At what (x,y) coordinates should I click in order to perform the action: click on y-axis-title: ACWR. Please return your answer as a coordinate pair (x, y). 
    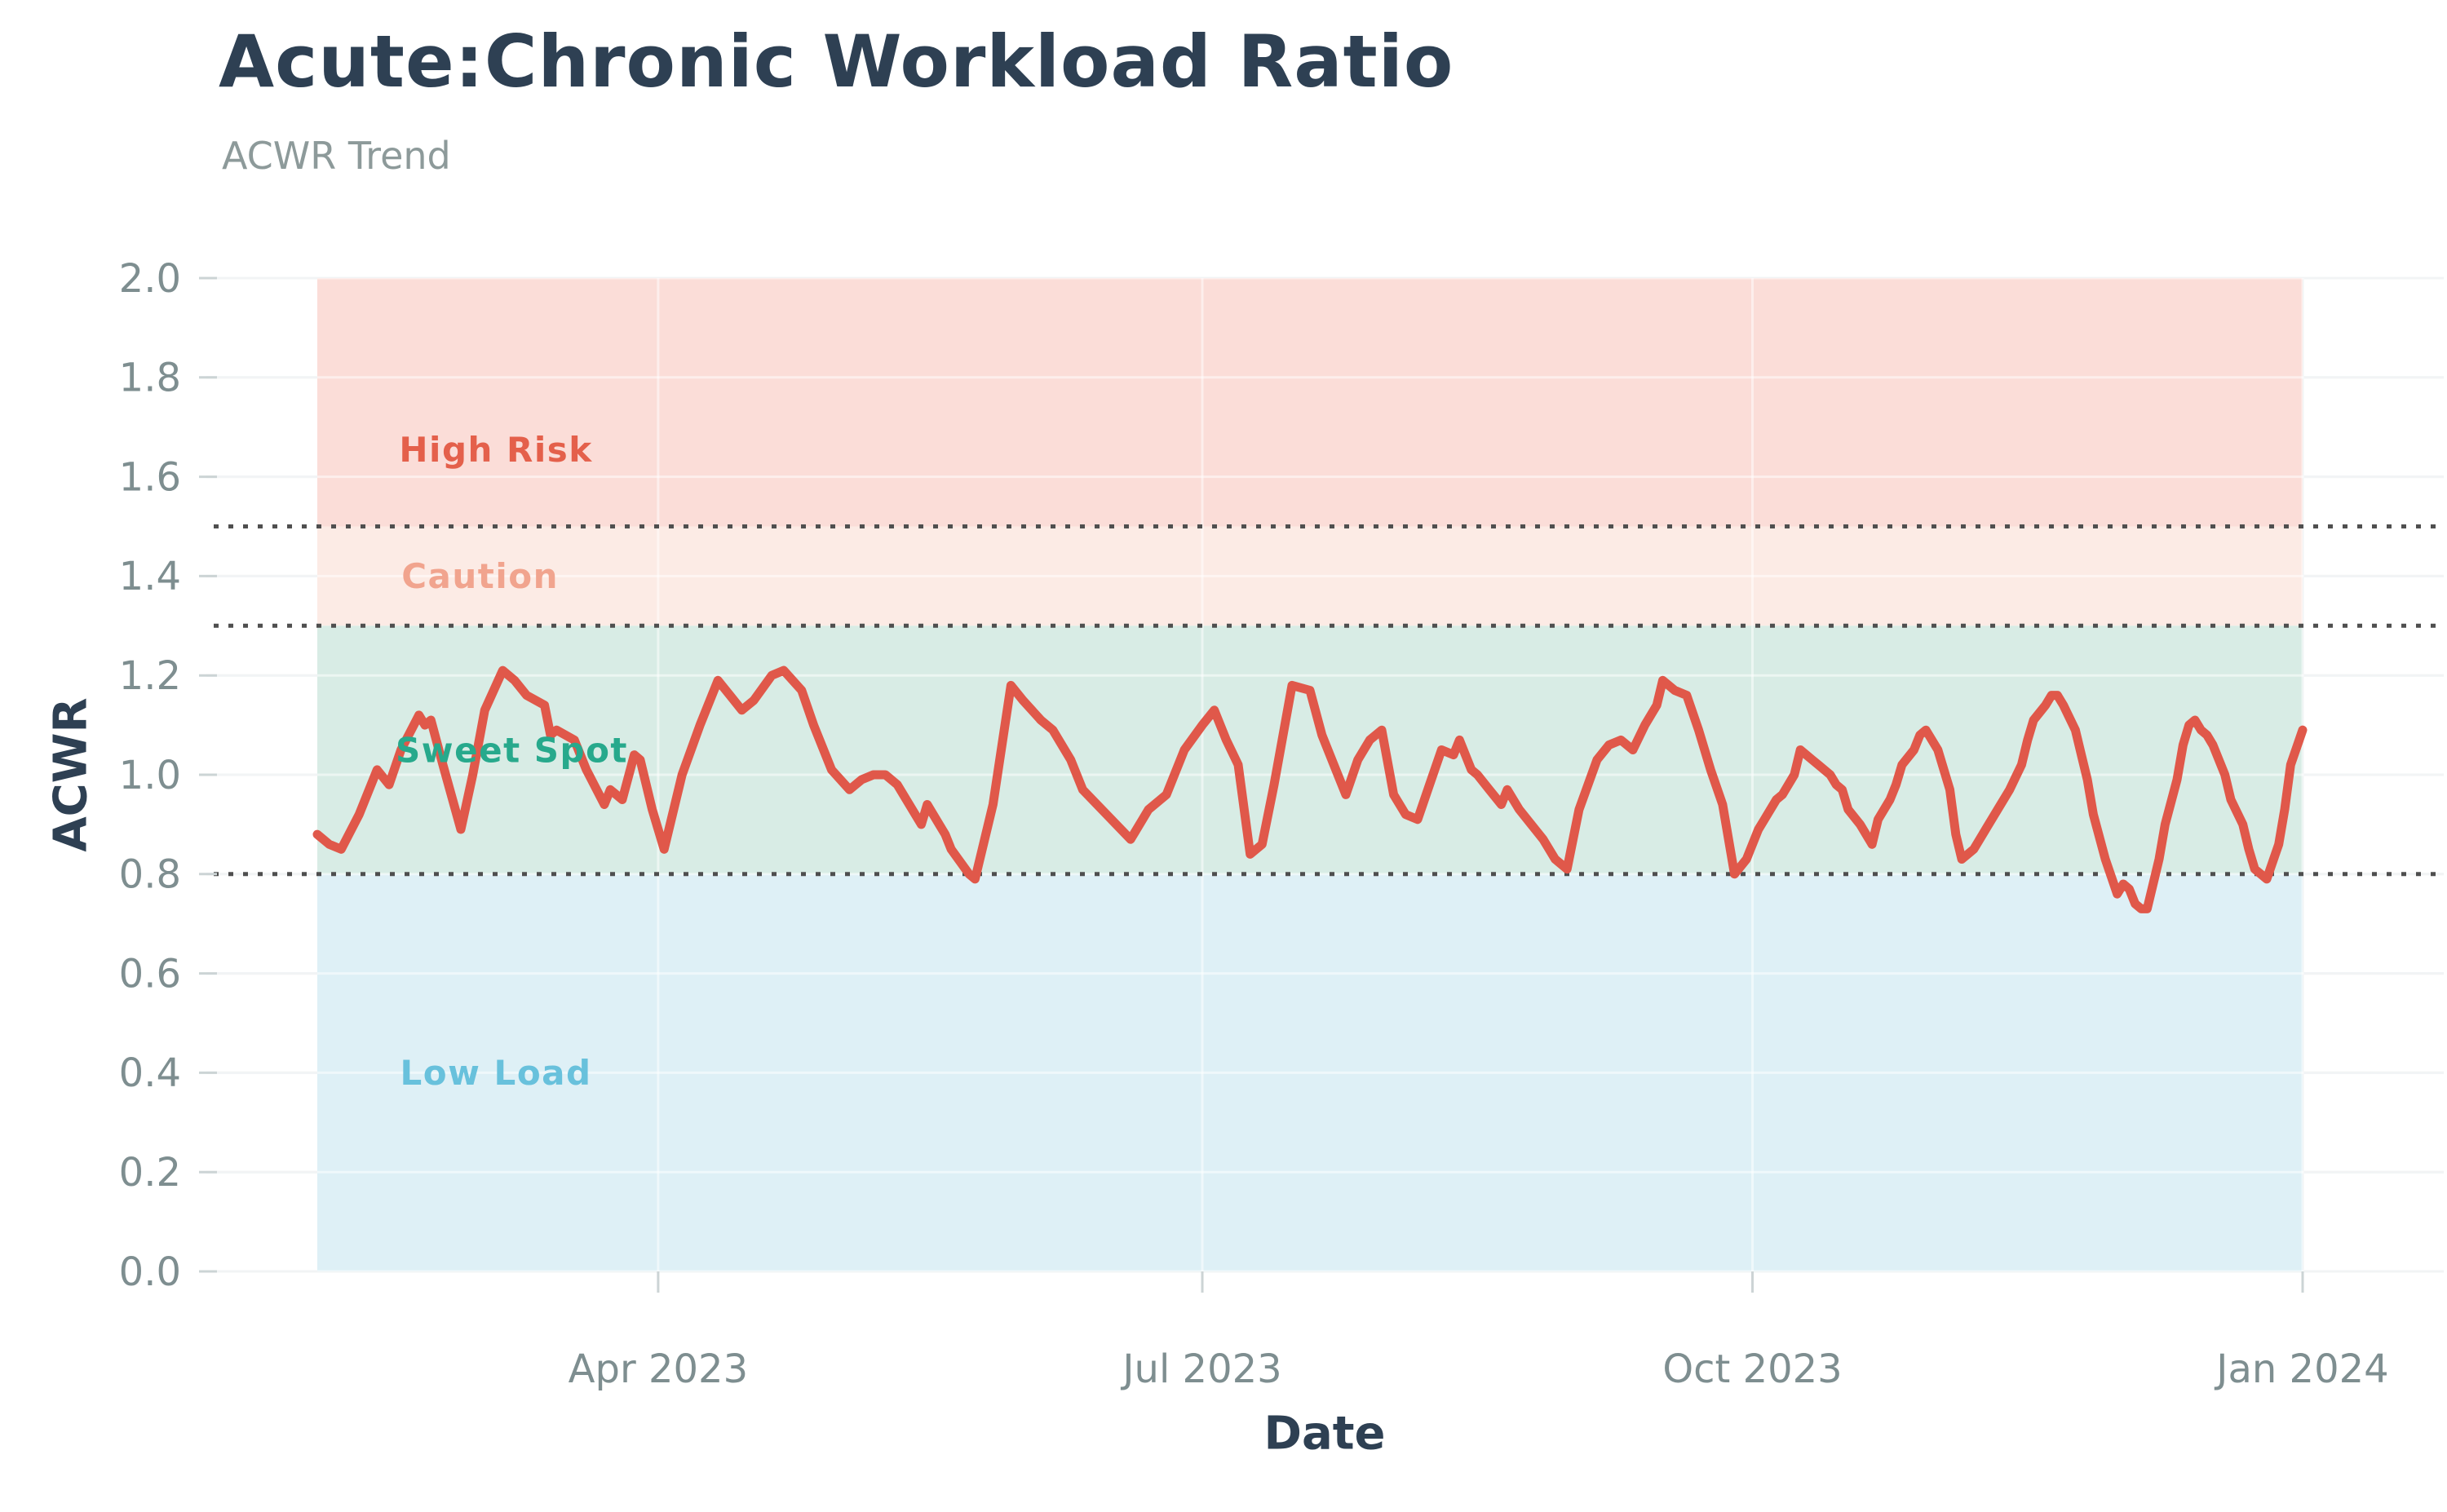
    Looking at the image, I should click on (71, 774).